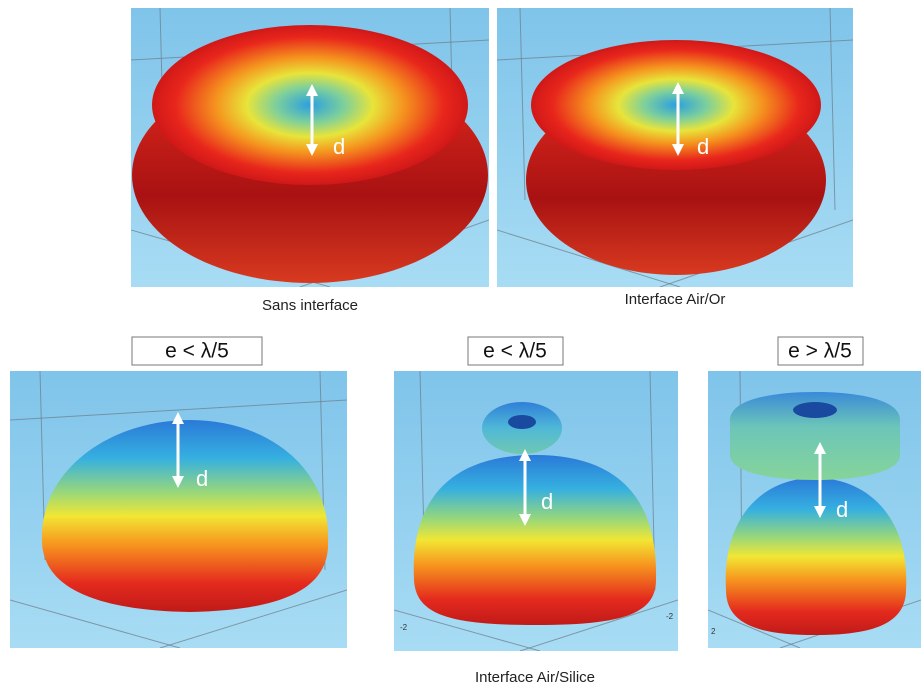  I want to click on axis-tick-label: 2, so click(713, 631).